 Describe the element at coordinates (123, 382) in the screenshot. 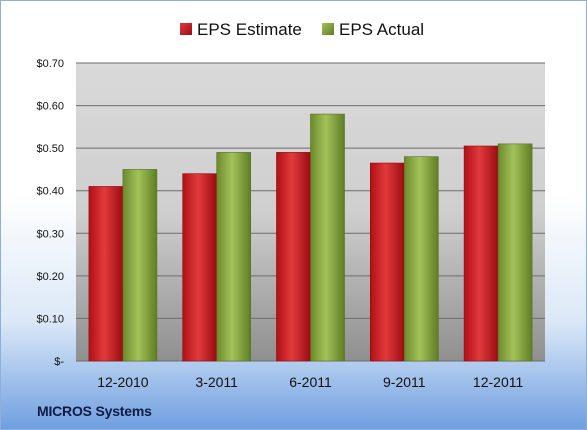

I see `x-tick-label: 12-2010` at that location.